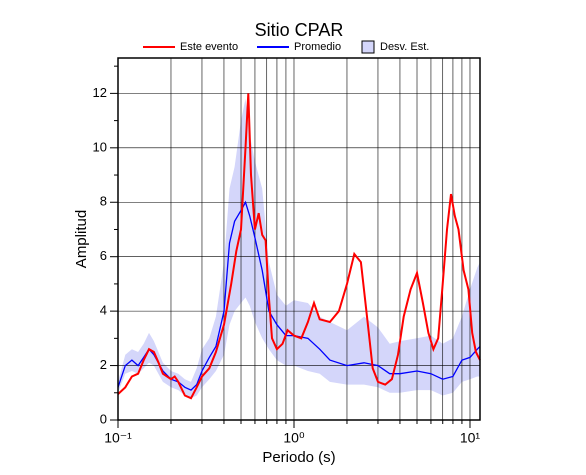 This screenshot has height=475, width=586. I want to click on y-axis-label: Amplitud, so click(81, 239).